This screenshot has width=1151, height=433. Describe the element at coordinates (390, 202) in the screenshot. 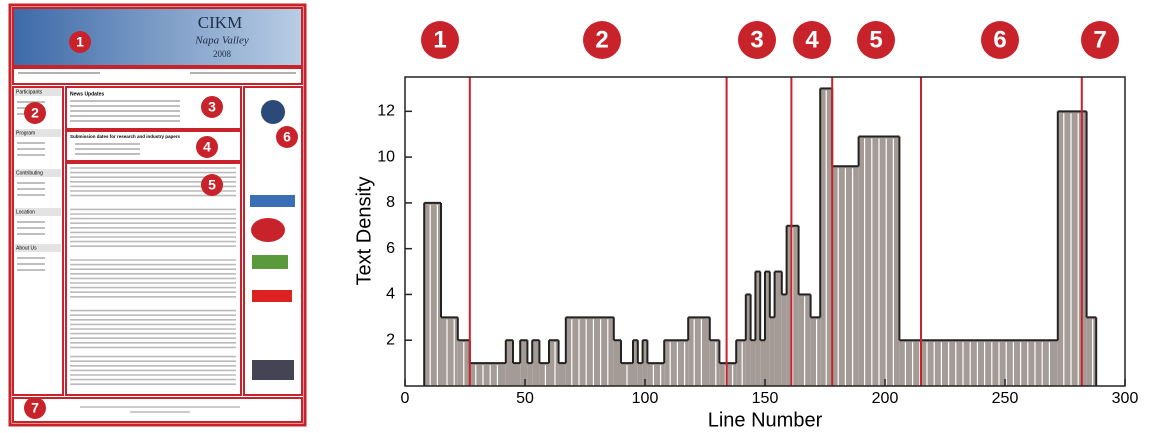

I see `y-tick-label: 8` at that location.